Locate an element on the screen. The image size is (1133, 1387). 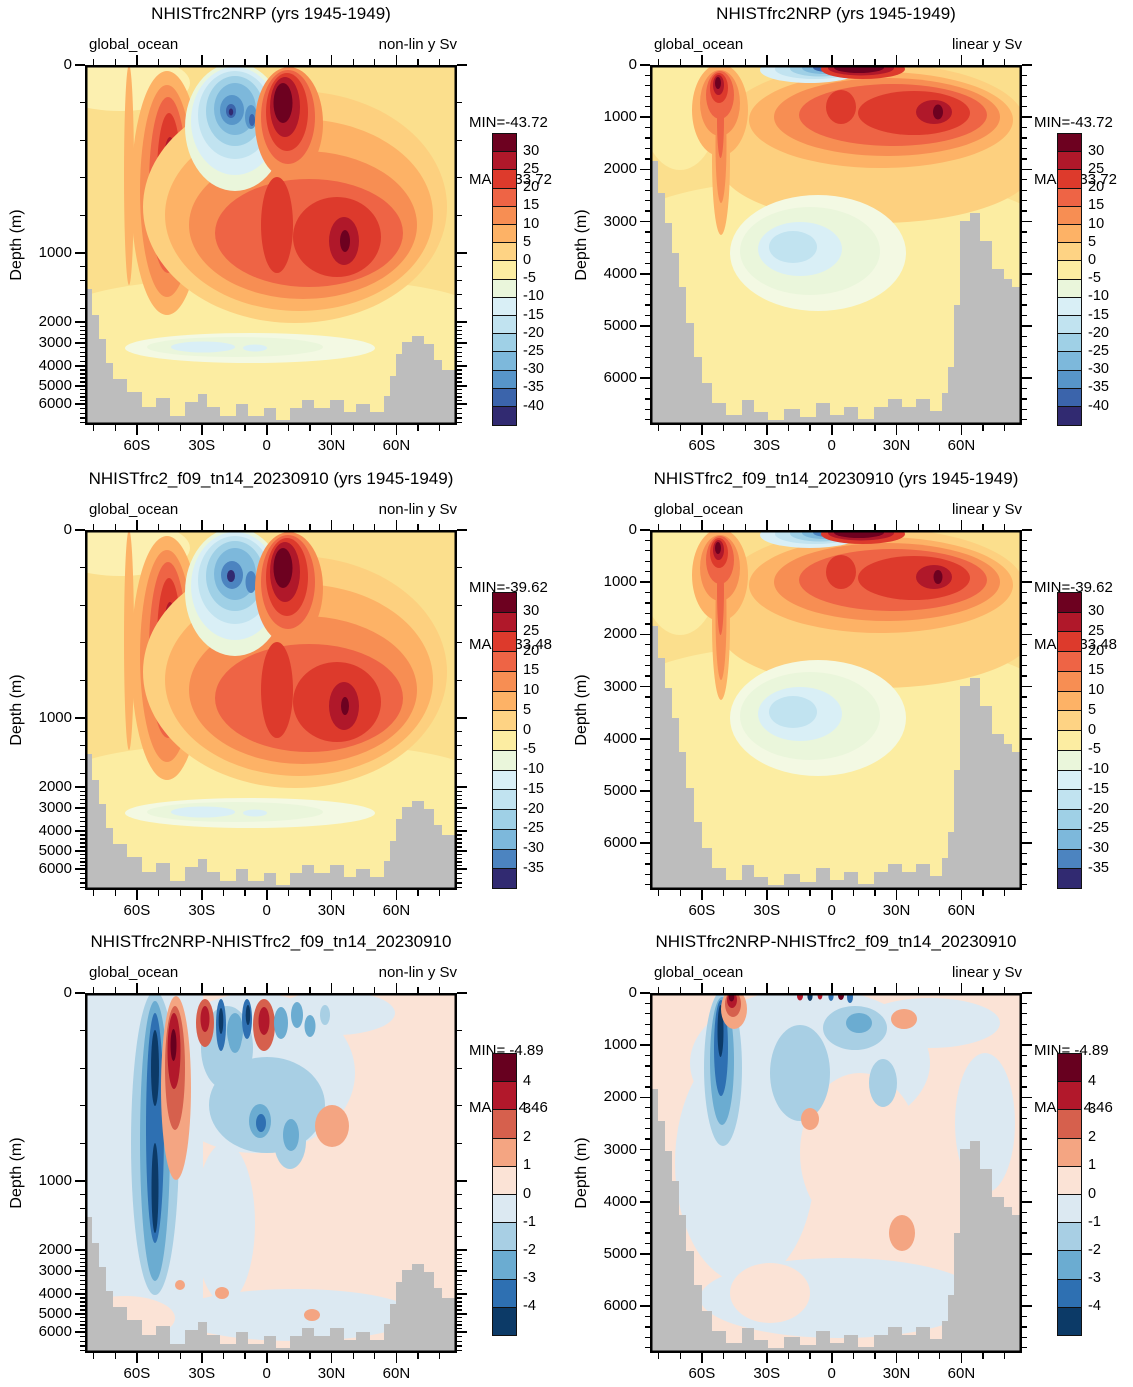
colorbar-tick-label: 25 is located at coordinates (531, 630).